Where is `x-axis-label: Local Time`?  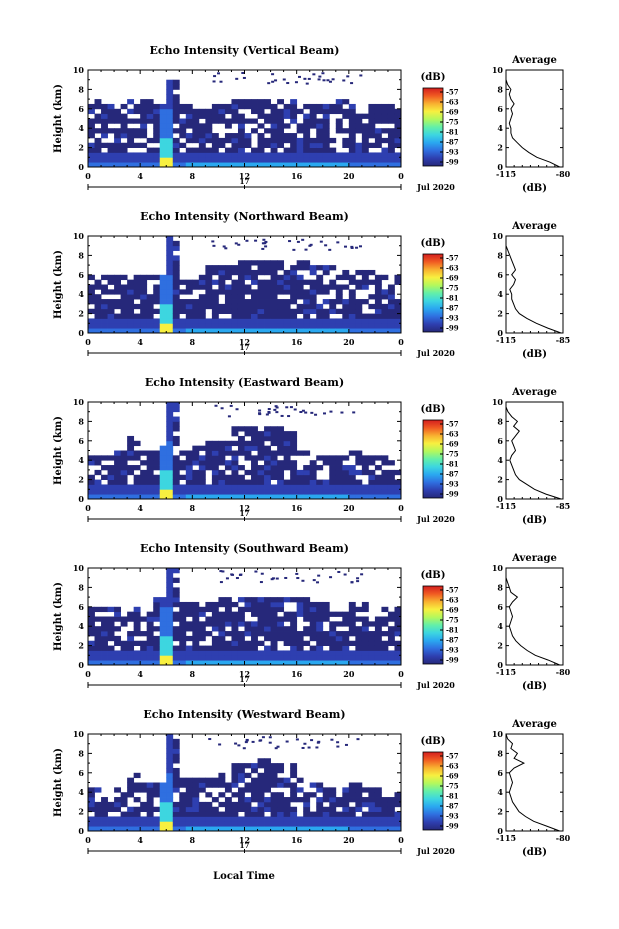
x-axis-label: Local Time is located at coordinates (244, 876).